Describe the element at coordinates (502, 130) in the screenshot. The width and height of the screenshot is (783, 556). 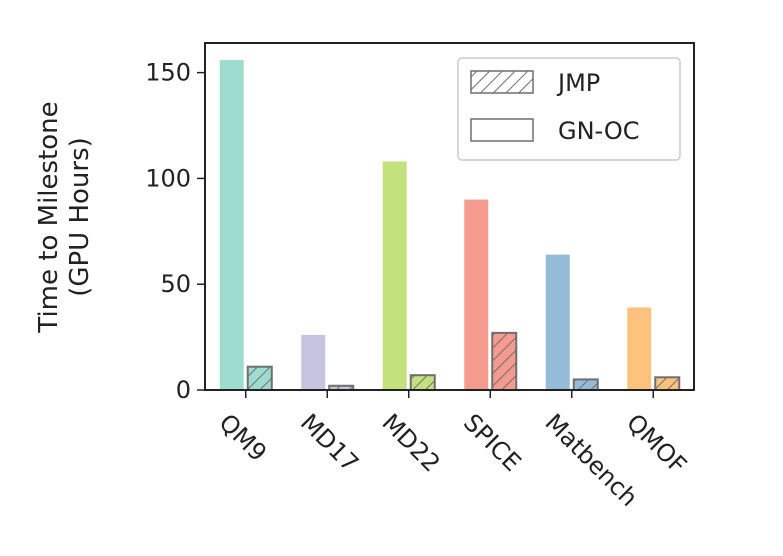
I see `legend-swatch-gn-oc` at that location.